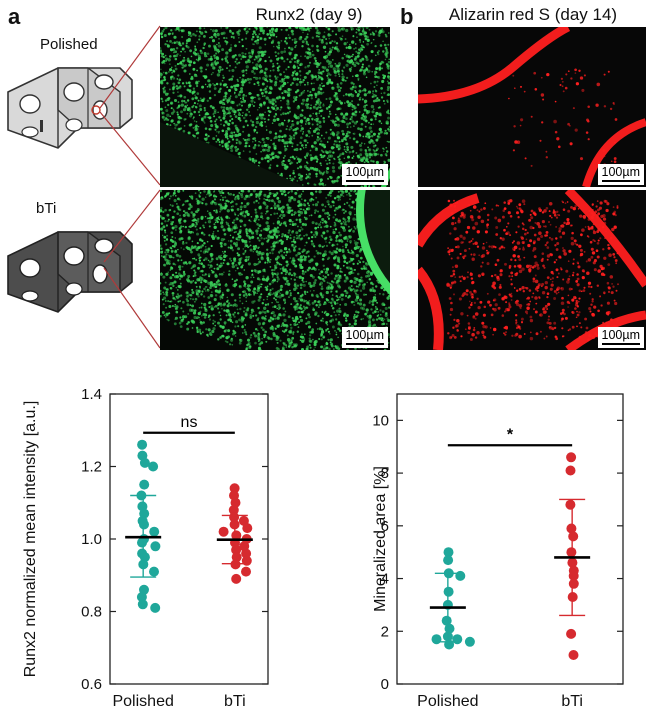  I want to click on panel-letter-a: a, so click(14, 16).